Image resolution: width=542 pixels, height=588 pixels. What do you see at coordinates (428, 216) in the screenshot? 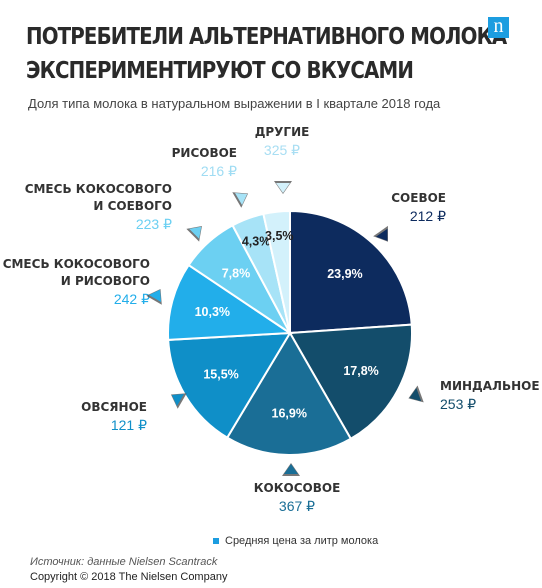
I see `slice-price-label: 212 ₽` at bounding box center [428, 216].